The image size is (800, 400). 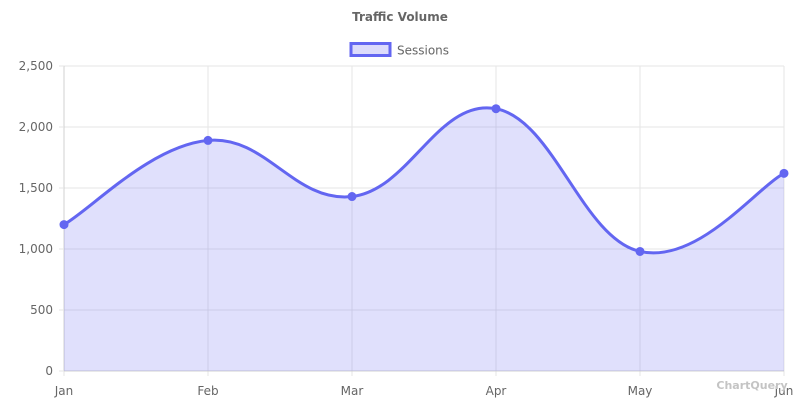 I want to click on x-tick-label: Jan, so click(x=64, y=391).